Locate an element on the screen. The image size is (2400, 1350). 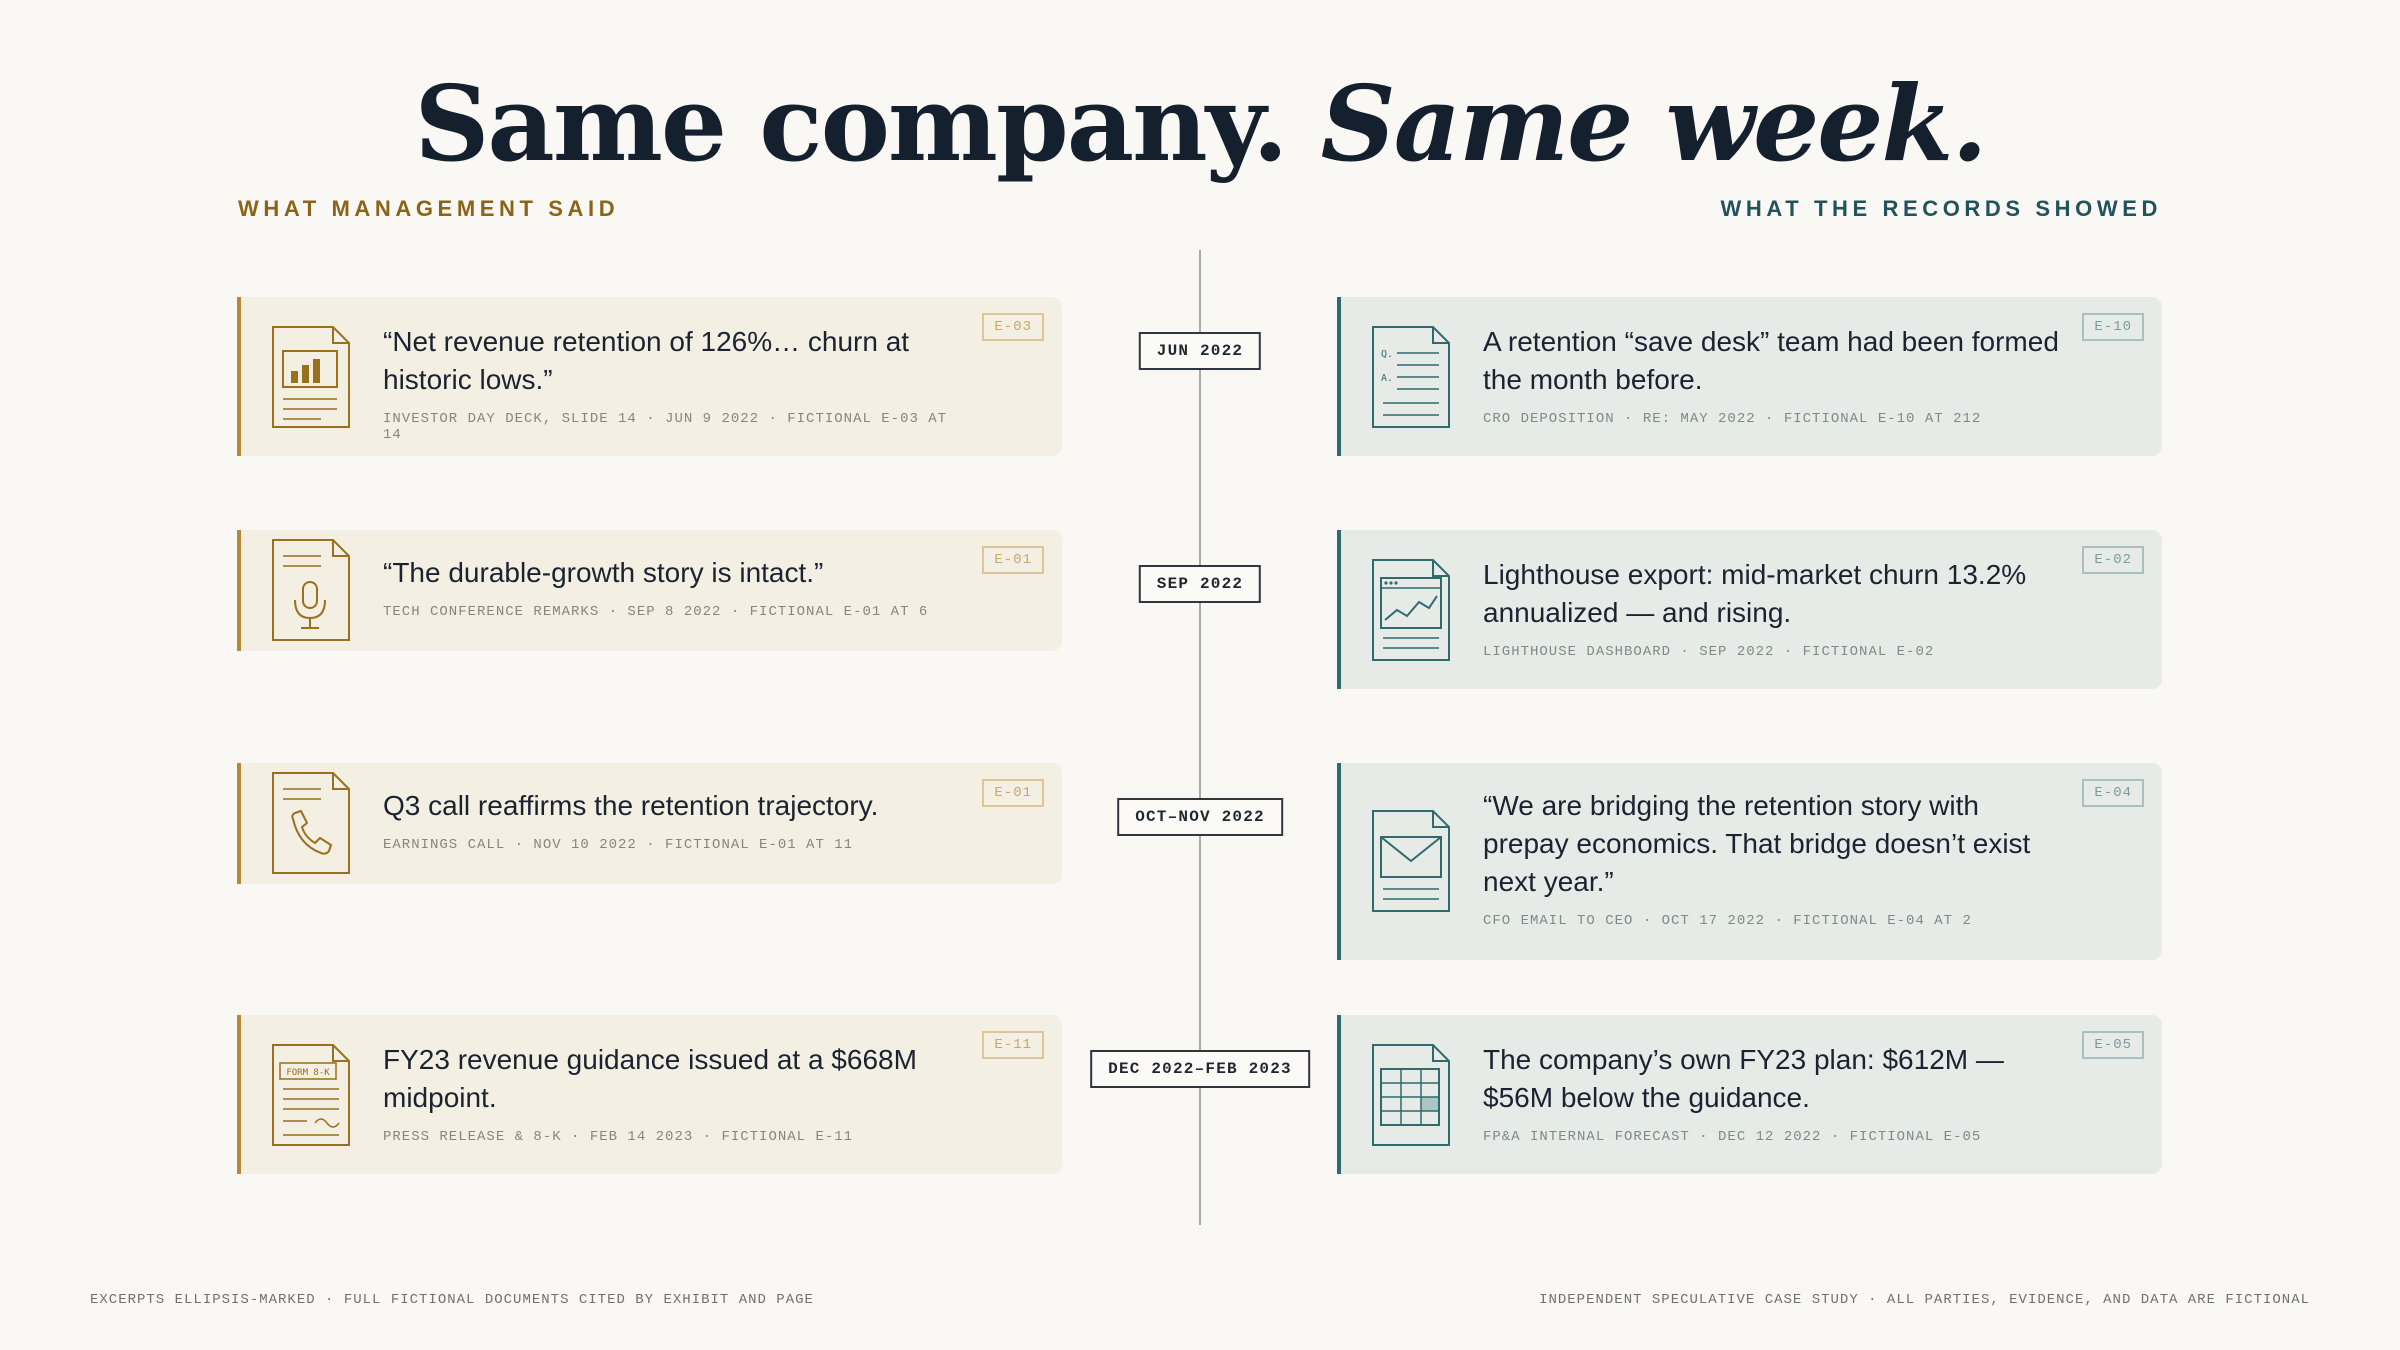
management-quote: “The durable-growth story is intact.” is located at coordinates (603, 572).